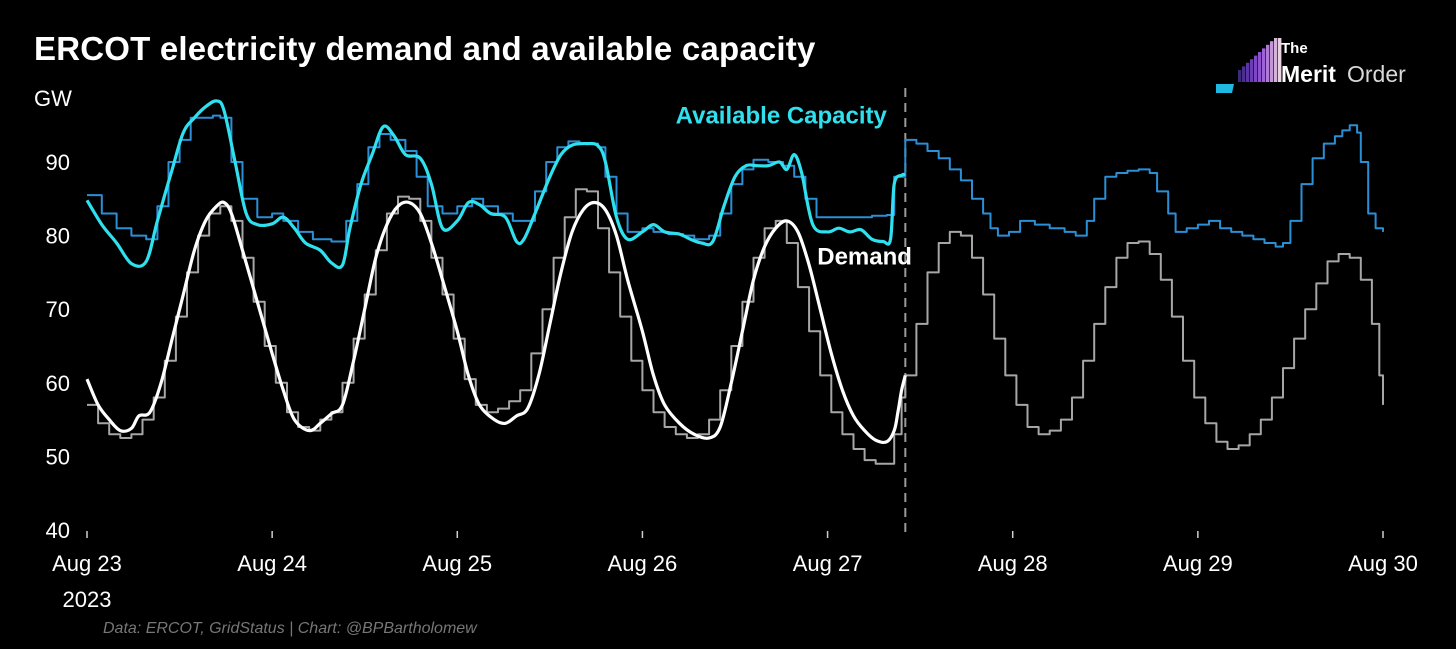 This screenshot has width=1456, height=649. What do you see at coordinates (1198, 563) in the screenshot?
I see `x-tick-label: Aug 29` at bounding box center [1198, 563].